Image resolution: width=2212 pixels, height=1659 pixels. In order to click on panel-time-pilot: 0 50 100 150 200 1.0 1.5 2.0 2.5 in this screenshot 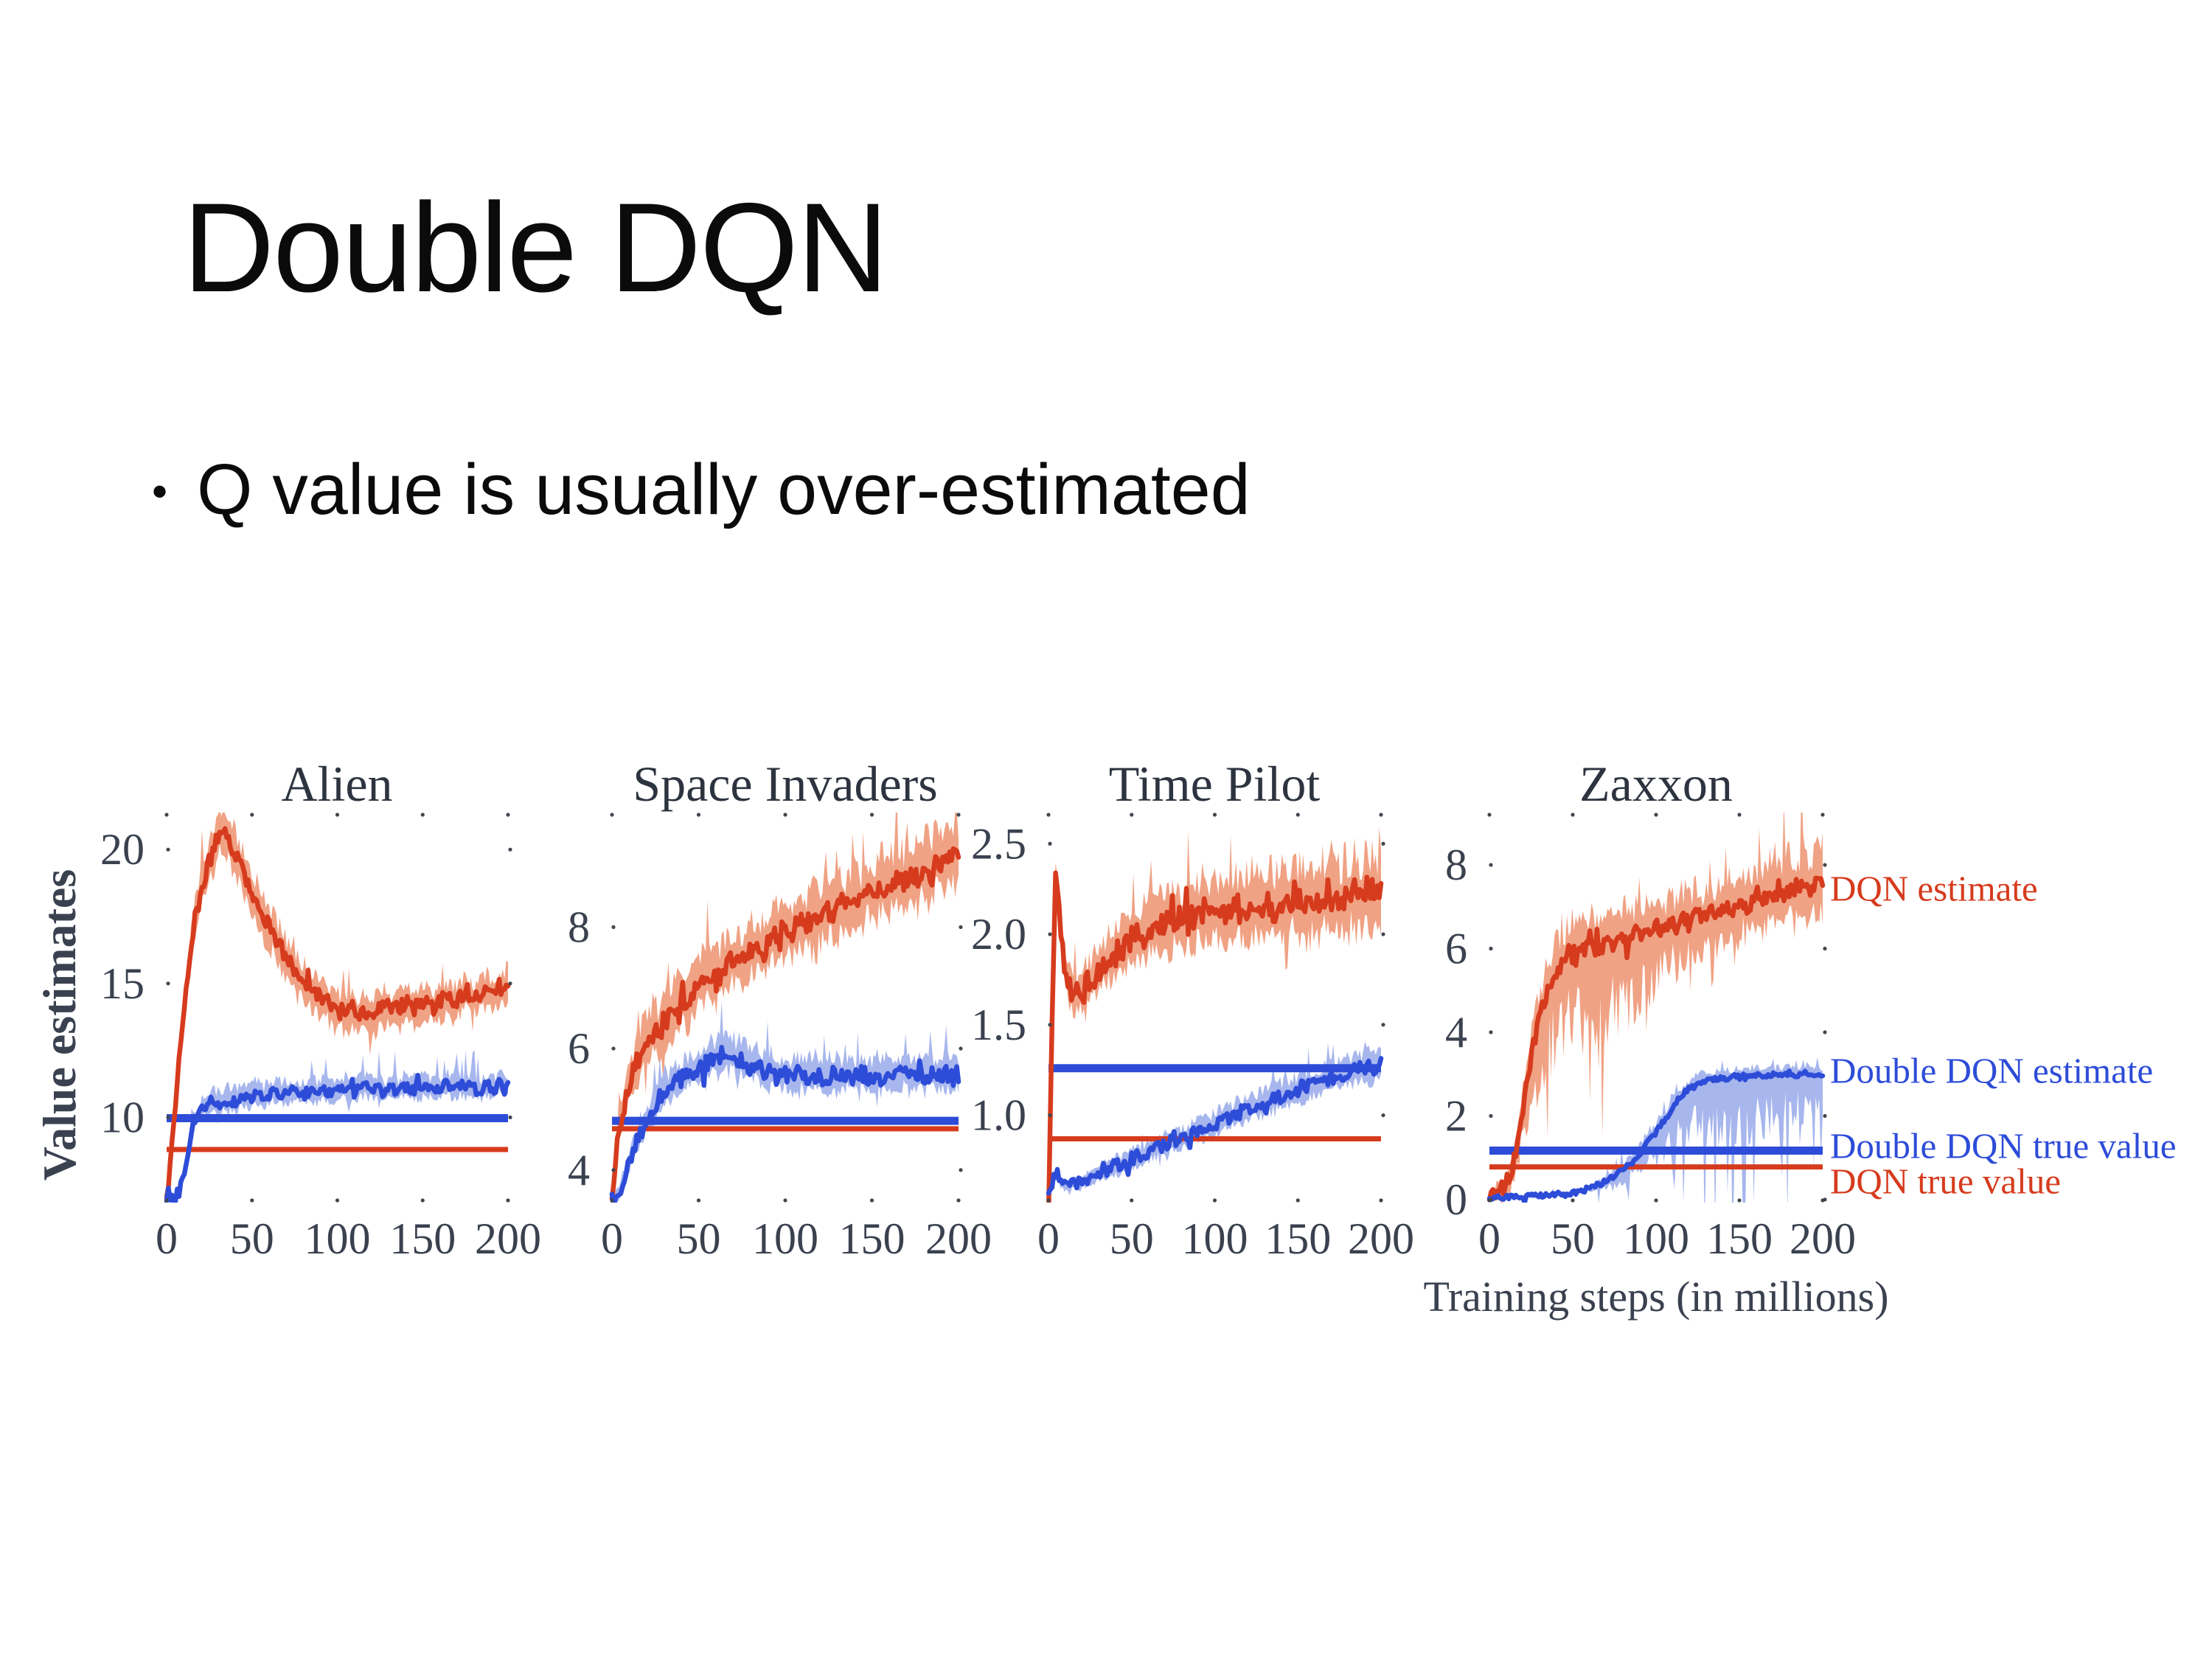, I will do `click(1192, 1038)`.